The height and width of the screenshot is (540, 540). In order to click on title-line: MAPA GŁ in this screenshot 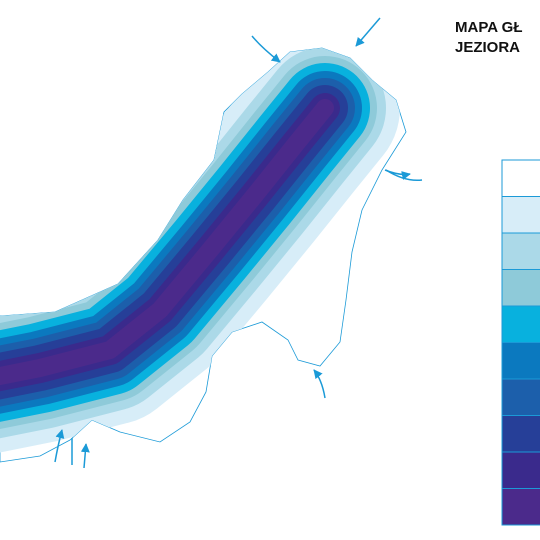, I will do `click(489, 27)`.